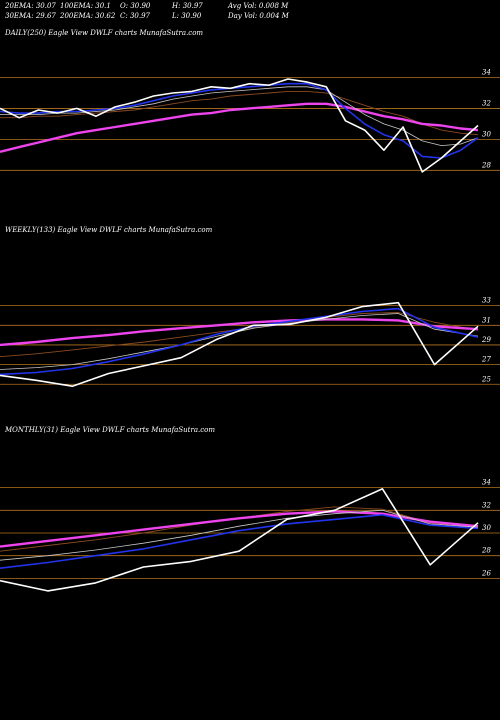 The image size is (500, 720). Describe the element at coordinates (135, 16) in the screenshot. I see `header-close: C: 30.97` at that location.